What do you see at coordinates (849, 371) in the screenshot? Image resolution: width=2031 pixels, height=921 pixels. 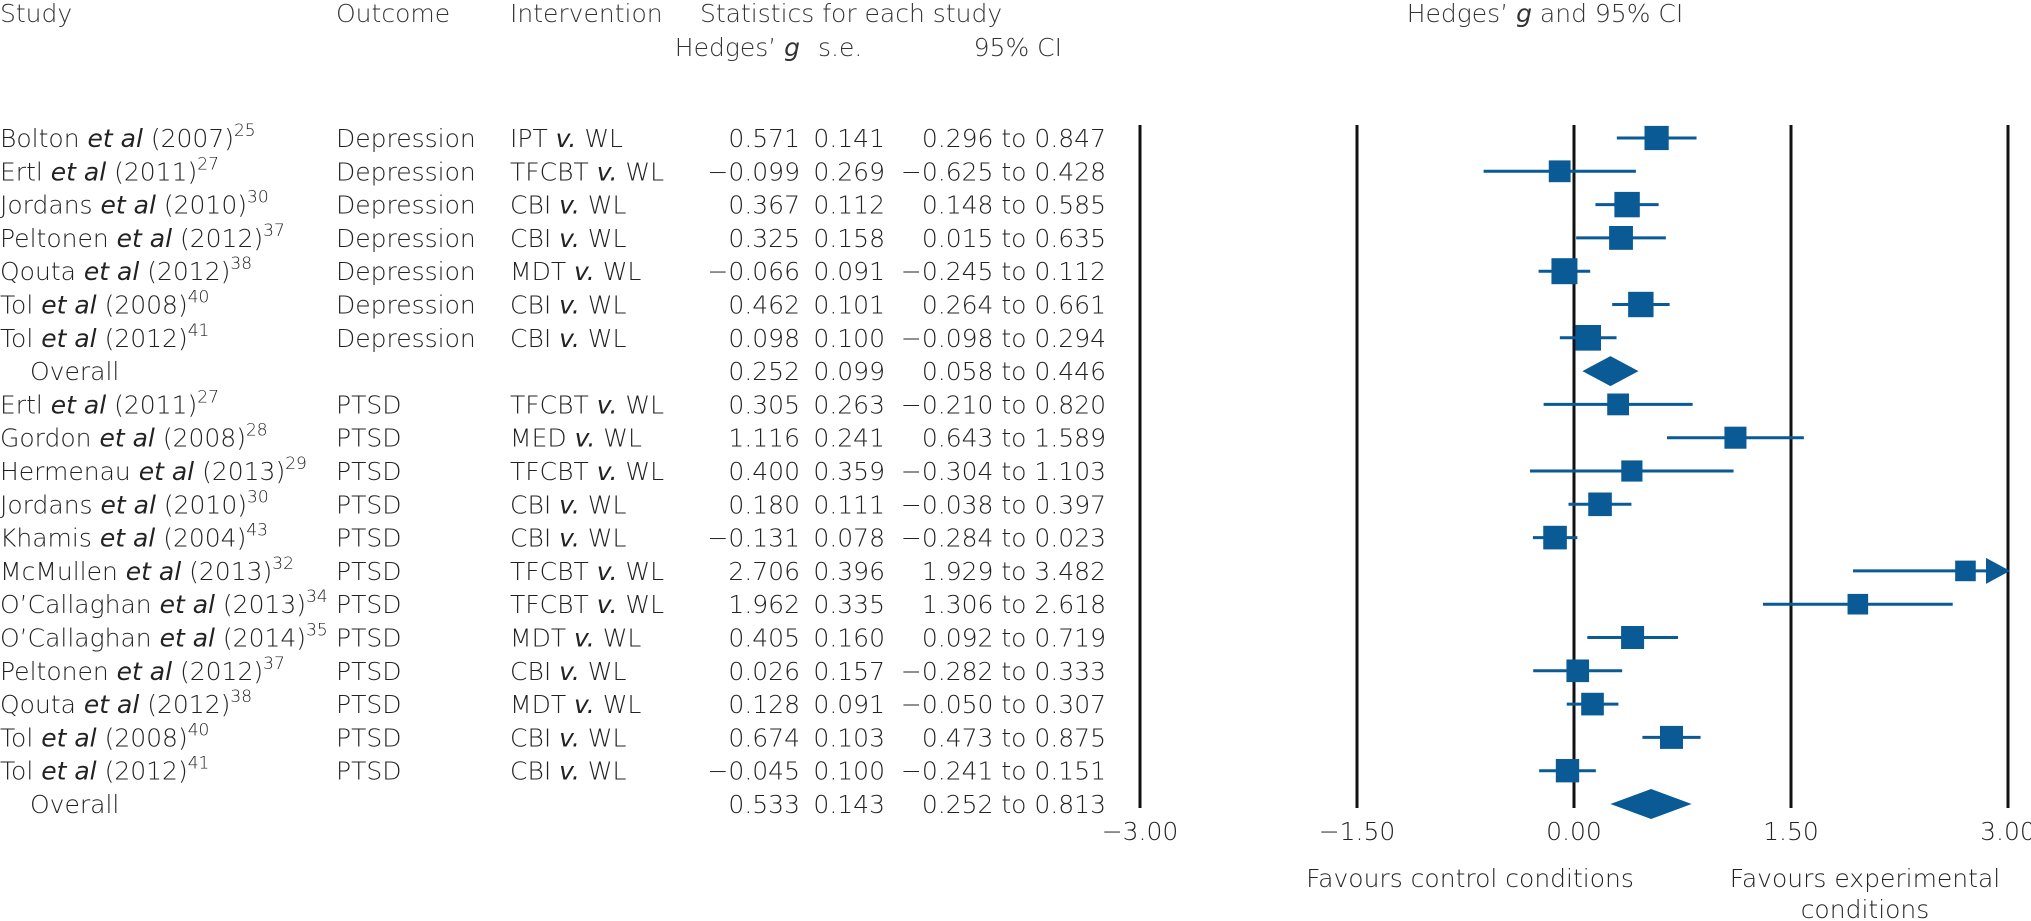 I see `se-cell: 0.099` at bounding box center [849, 371].